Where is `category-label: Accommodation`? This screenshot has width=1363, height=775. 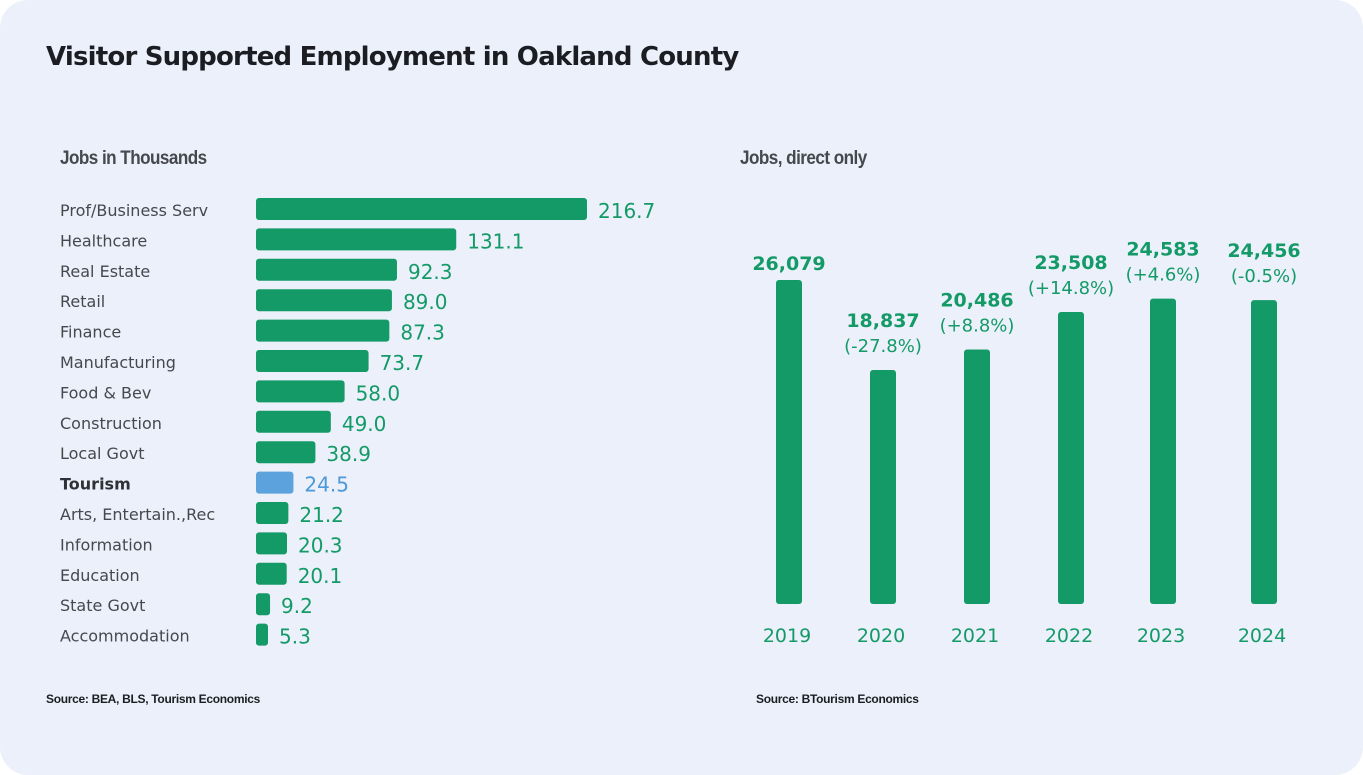 category-label: Accommodation is located at coordinates (125, 636).